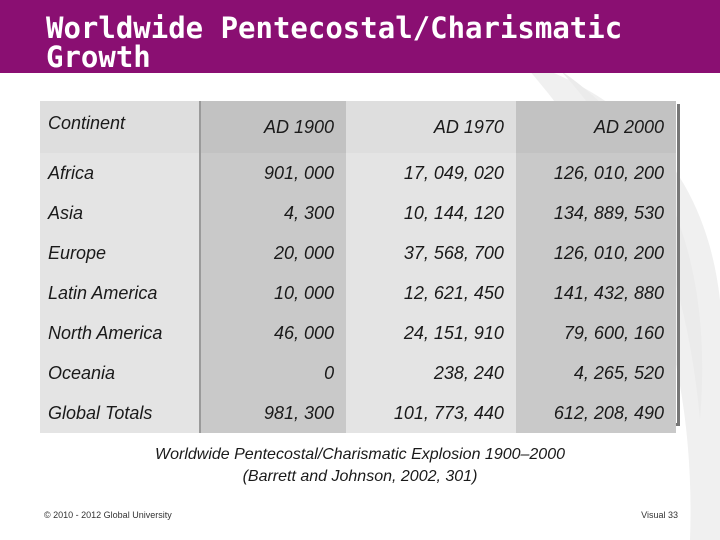 This screenshot has height=540, width=720. I want to click on cell-continent: Africa, so click(120, 173).